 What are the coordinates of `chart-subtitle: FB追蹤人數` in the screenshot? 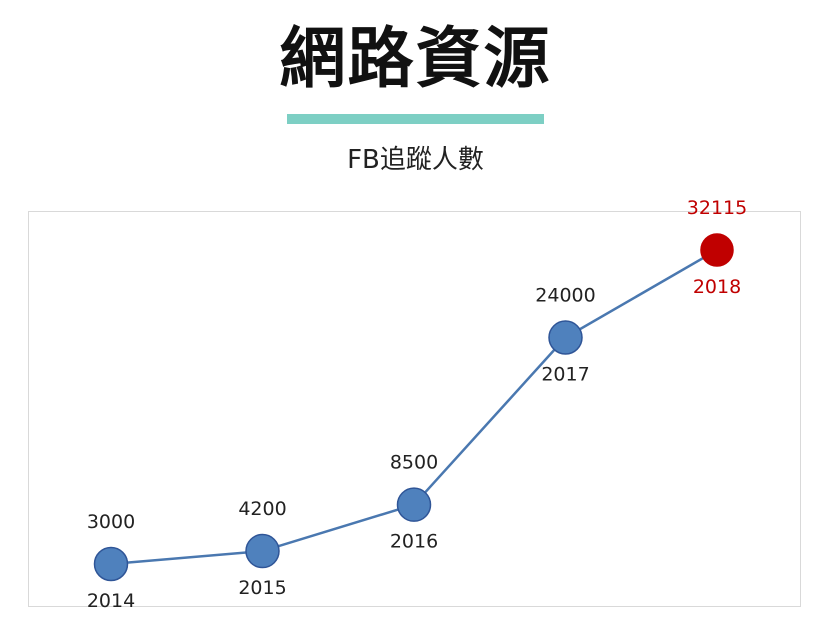 It's located at (415, 160).